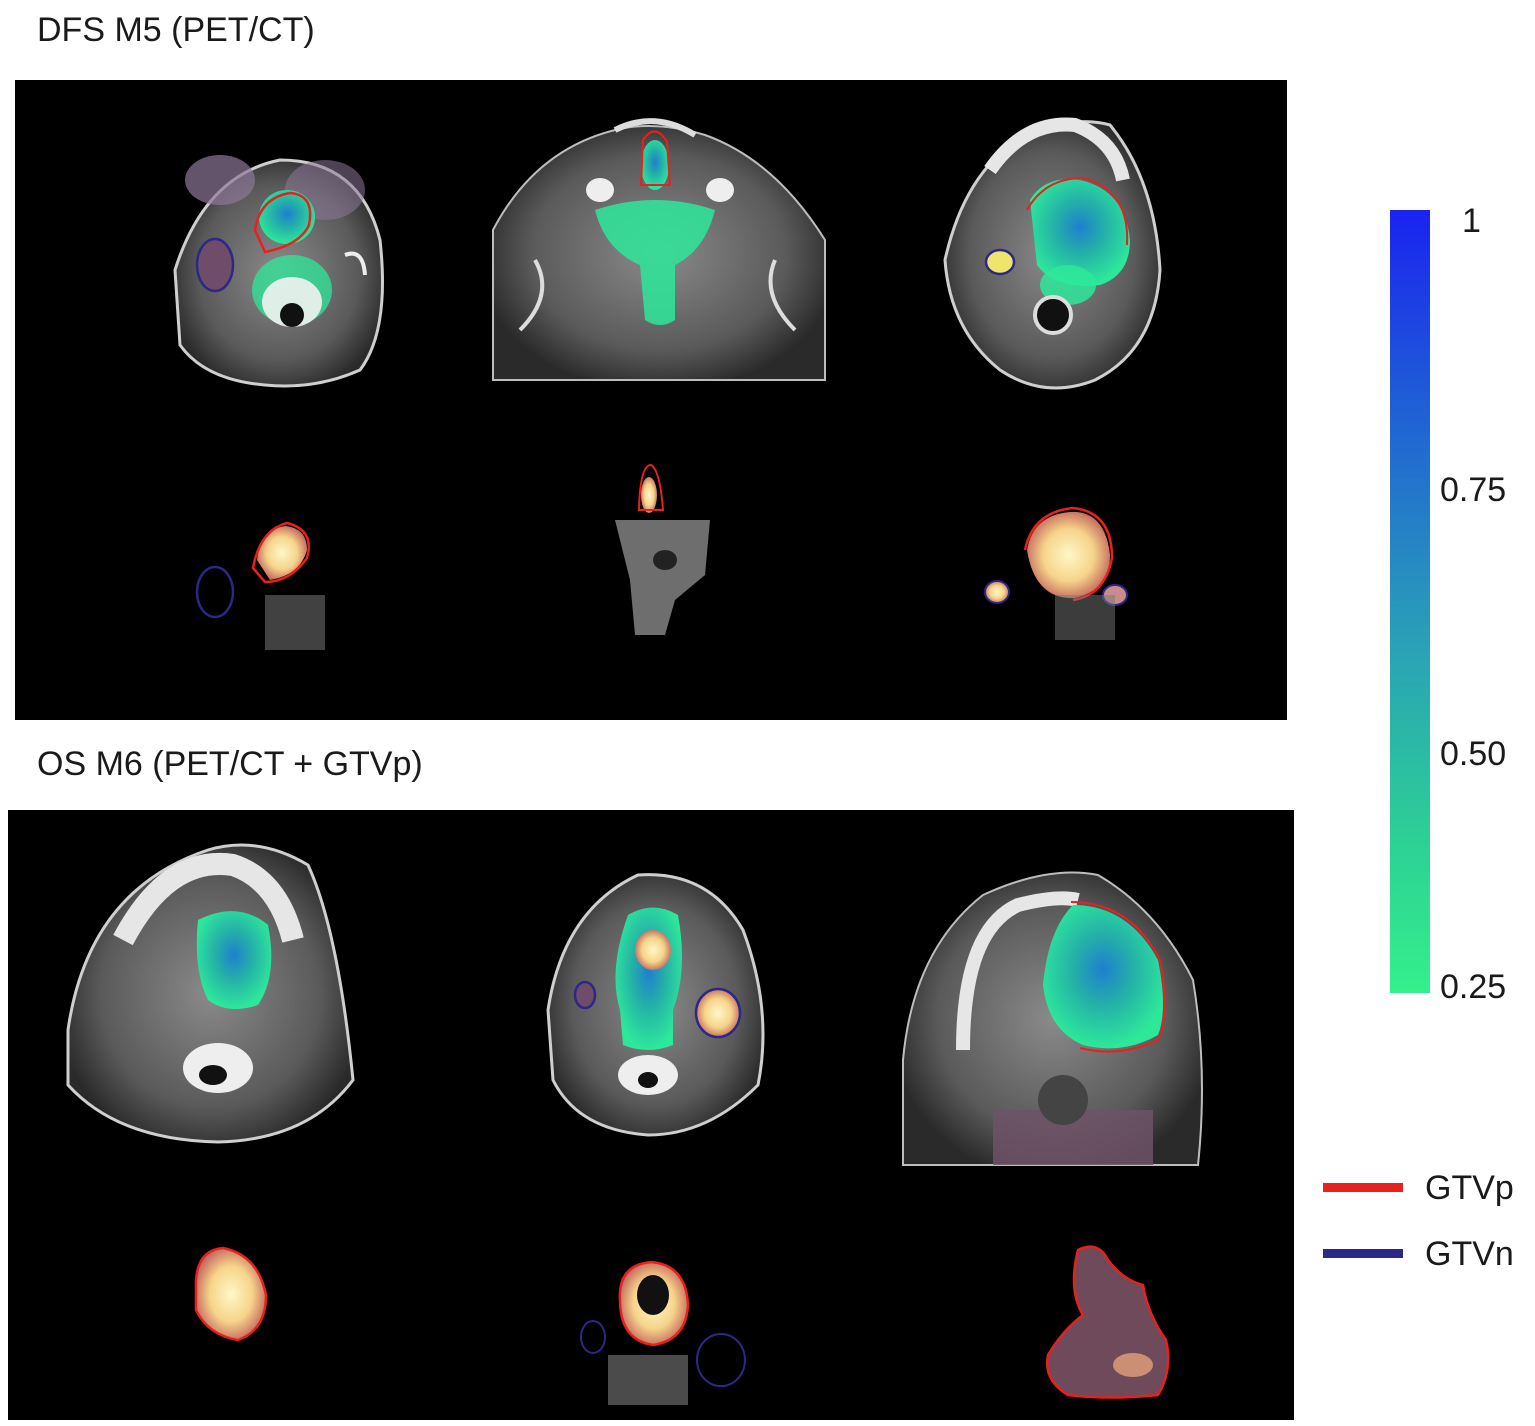 Image resolution: width=1535 pixels, height=1426 pixels. I want to click on colorbar-tick-label: 1, so click(1471, 221).